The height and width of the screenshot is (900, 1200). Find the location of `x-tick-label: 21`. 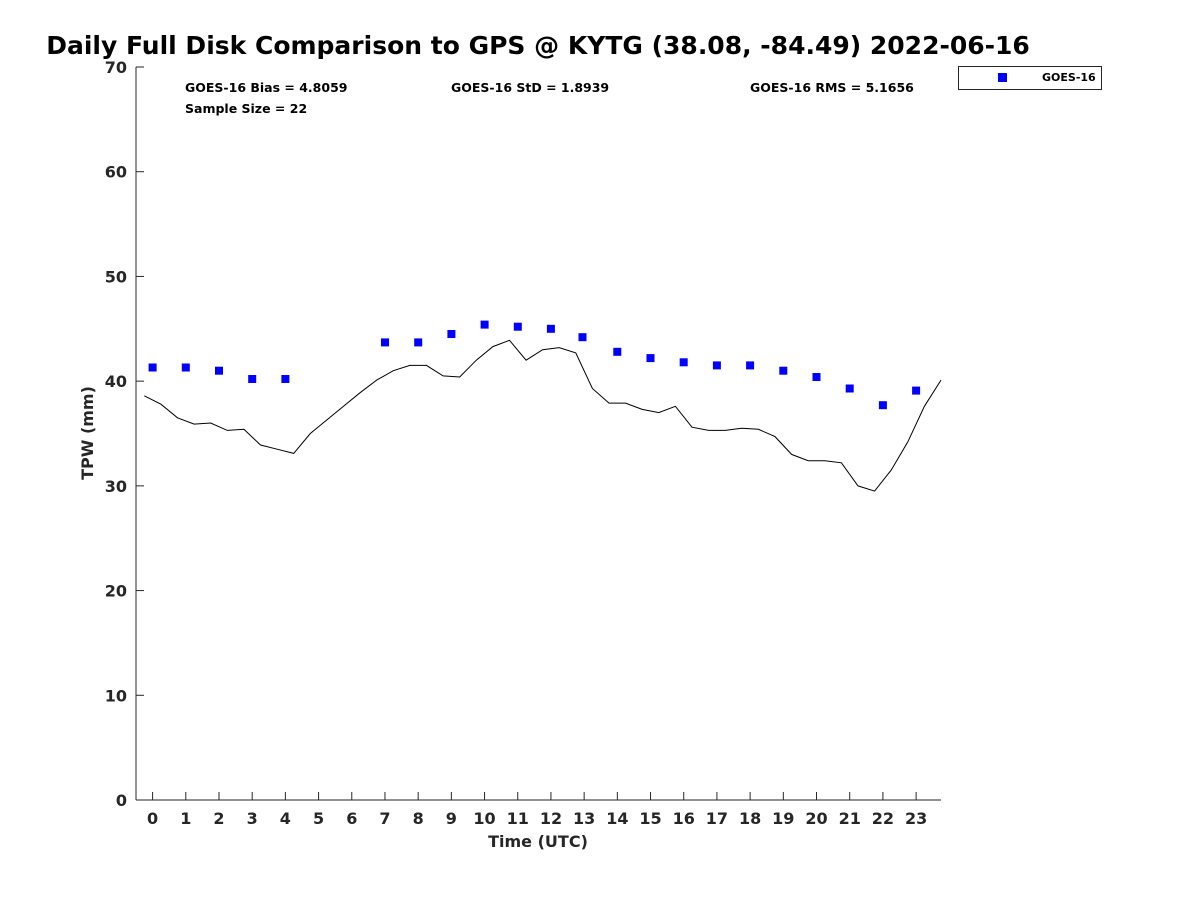

x-tick-label: 21 is located at coordinates (850, 818).